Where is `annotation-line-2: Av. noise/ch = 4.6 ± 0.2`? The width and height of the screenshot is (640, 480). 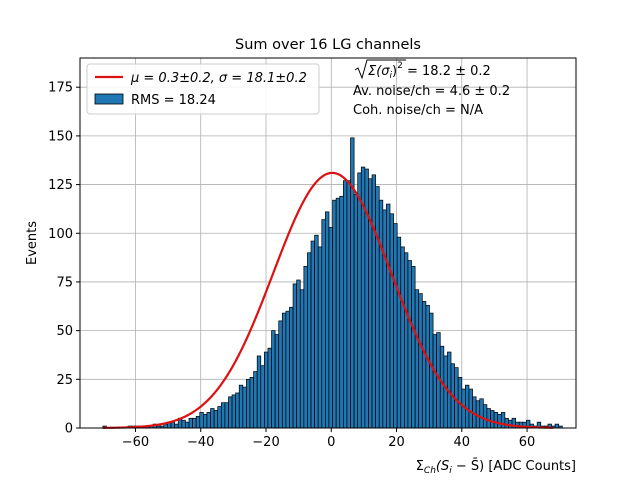 annotation-line-2: Av. noise/ch = 4.6 ± 0.2 is located at coordinates (431, 91).